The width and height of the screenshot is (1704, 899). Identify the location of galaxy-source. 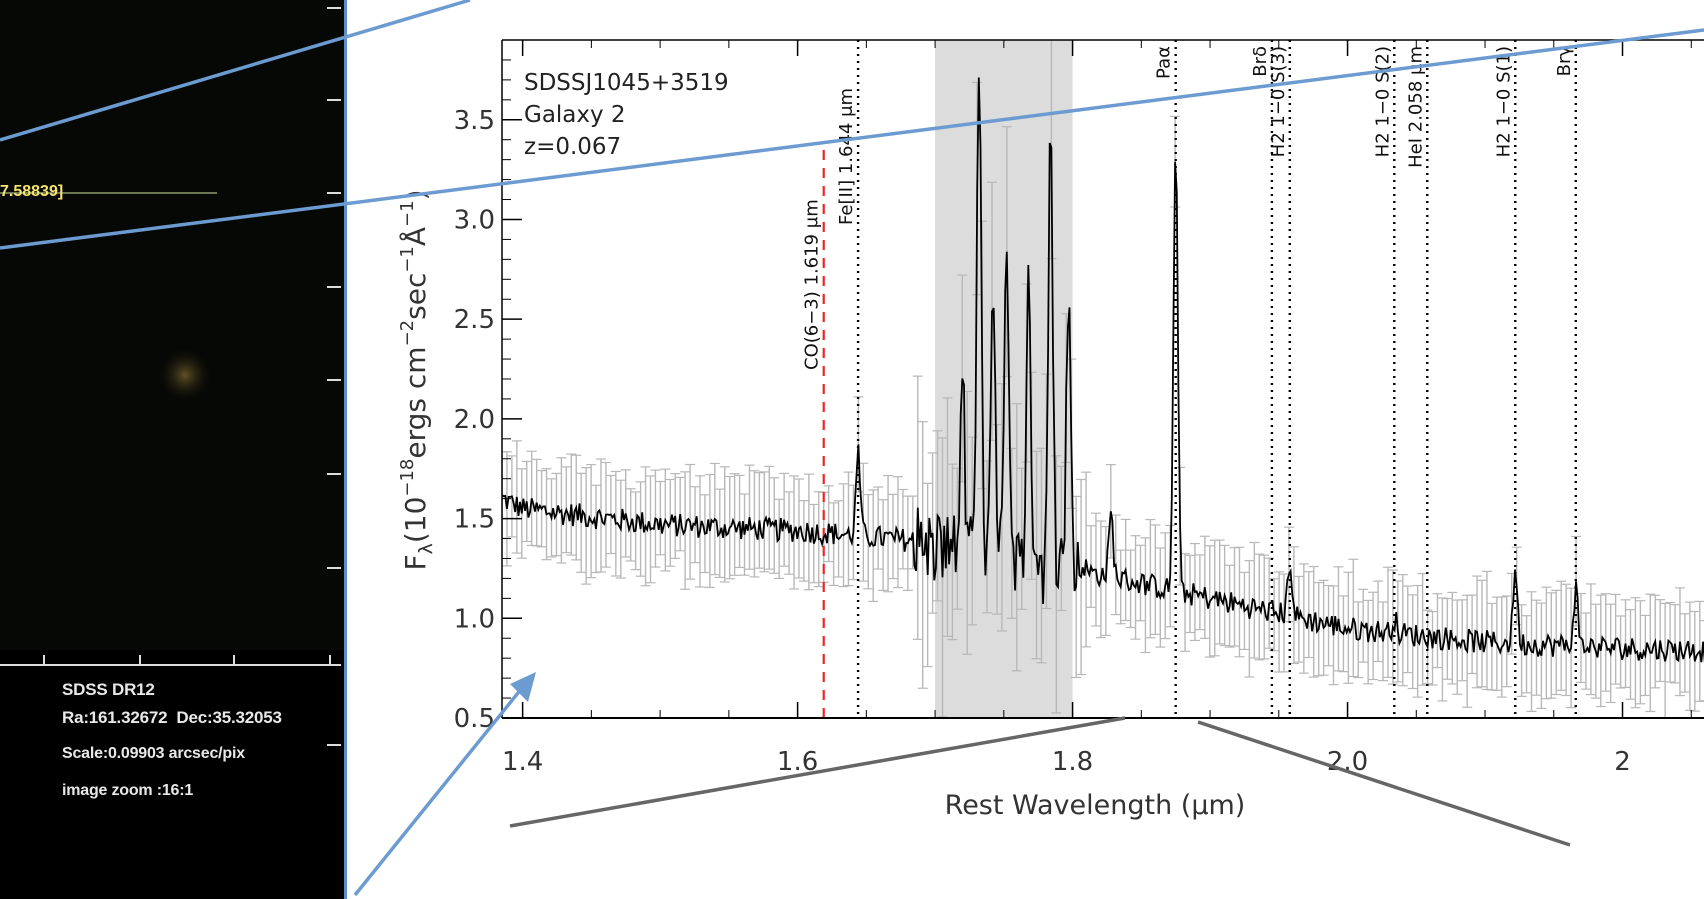
(185, 375).